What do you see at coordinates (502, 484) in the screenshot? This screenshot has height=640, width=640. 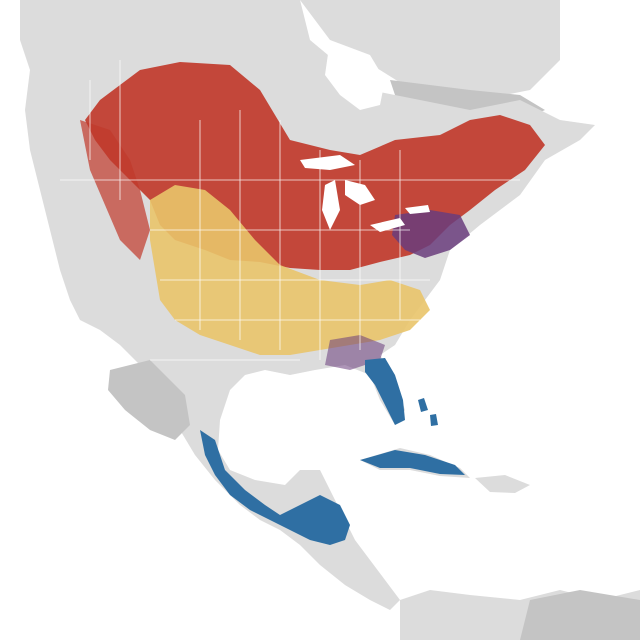 I see `hispaniola-landmass` at bounding box center [502, 484].